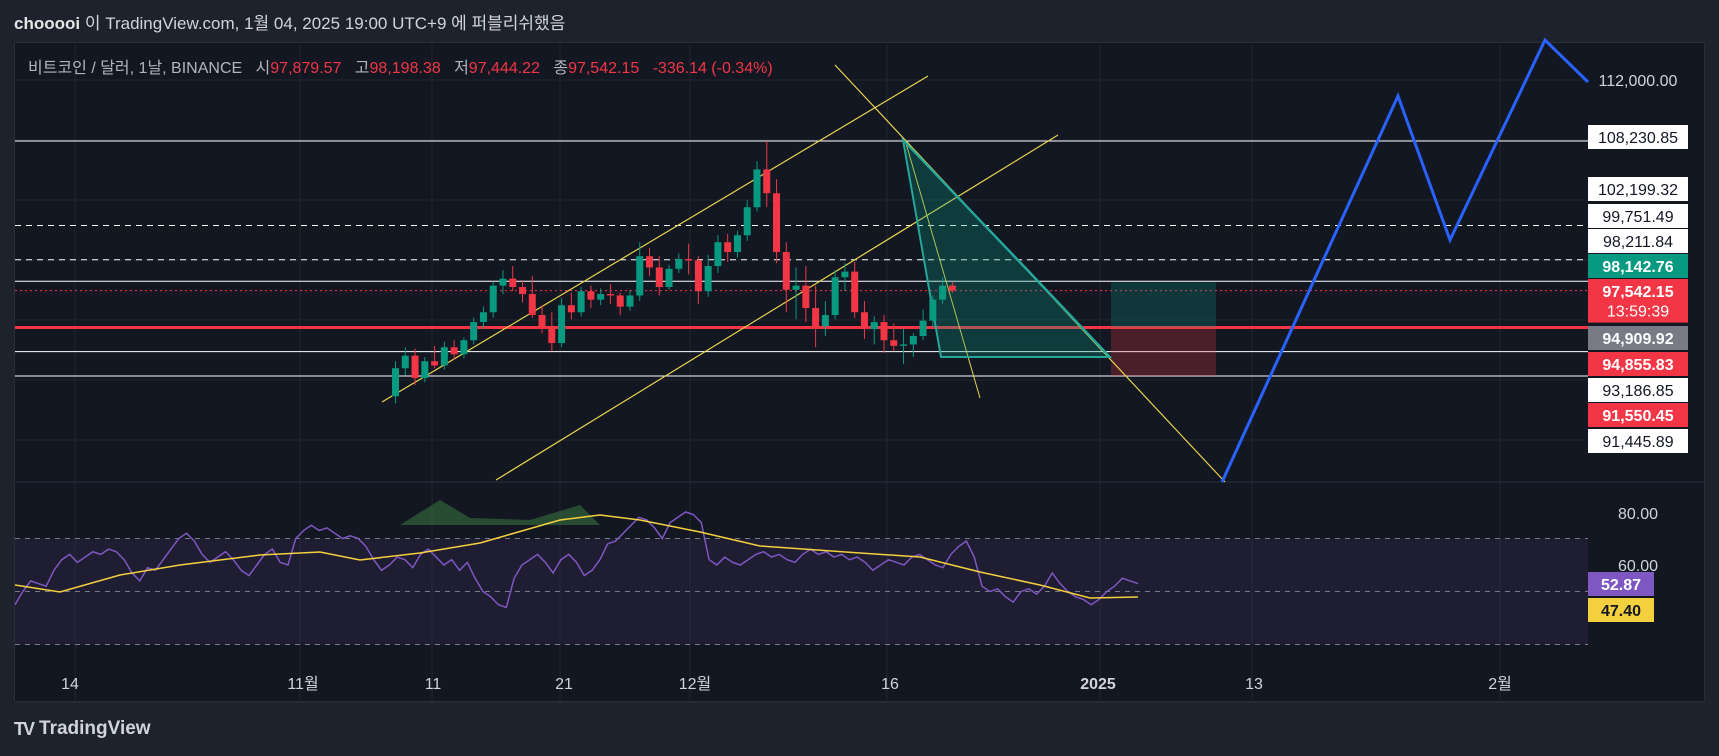  I want to click on price-label-2: 102,199.32, so click(1638, 190).